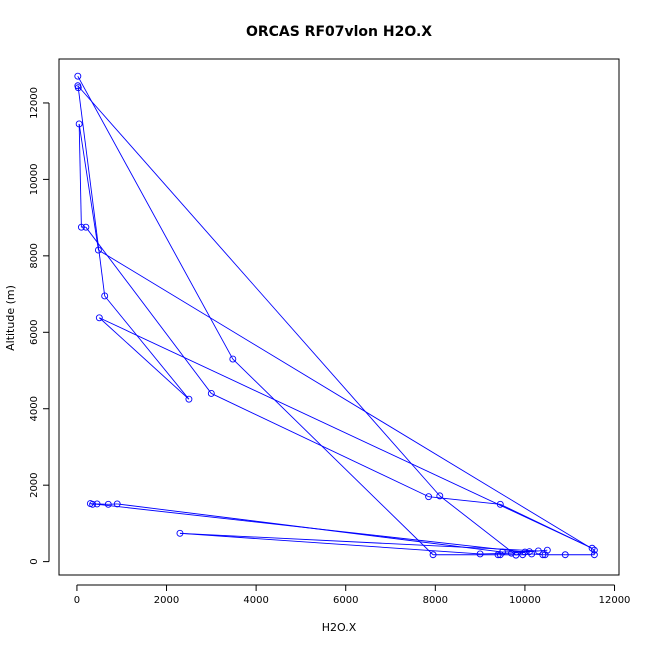 The height and width of the screenshot is (650, 650). Describe the element at coordinates (435, 600) in the screenshot. I see `x-tick-label: 8000` at that location.